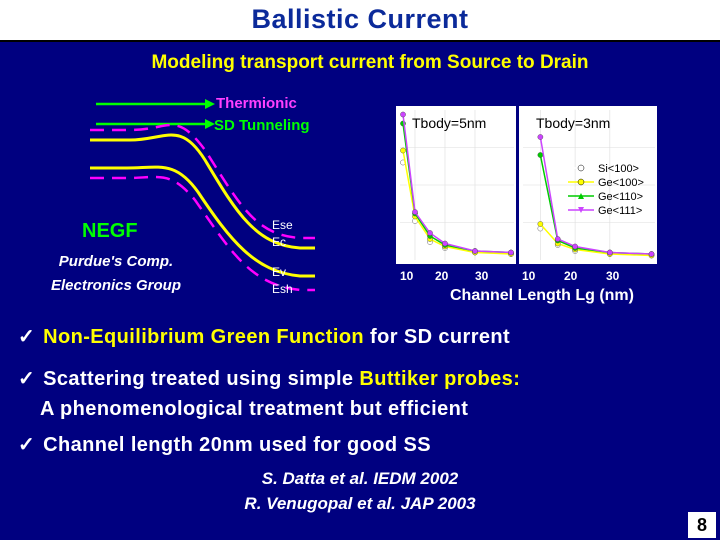 This screenshot has height=540, width=720. Describe the element at coordinates (620, 197) in the screenshot. I see `legend-label-ge110: Ge<110>` at that location.